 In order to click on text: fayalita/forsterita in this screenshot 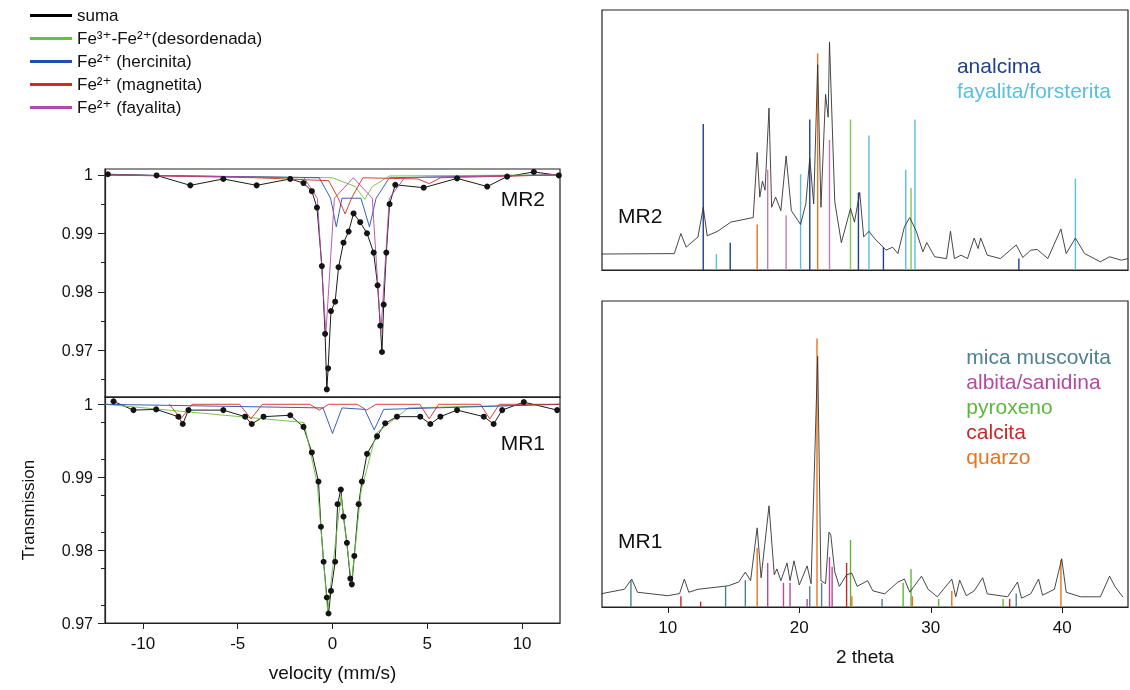, I will do `click(1034, 90)`.